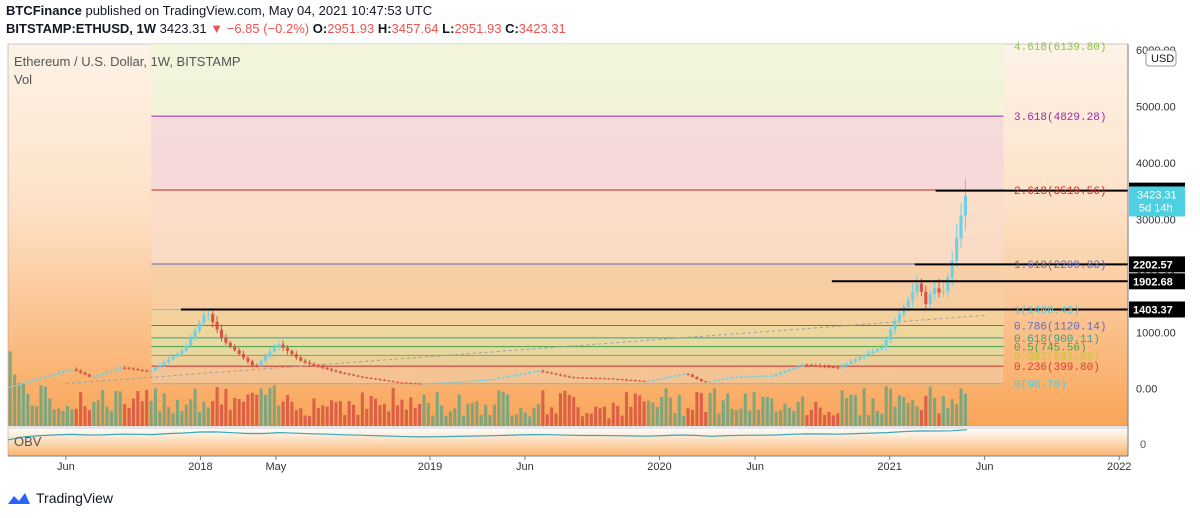 The width and height of the screenshot is (1200, 518). What do you see at coordinates (1157, 201) in the screenshot?
I see `last-price-tag` at bounding box center [1157, 201].